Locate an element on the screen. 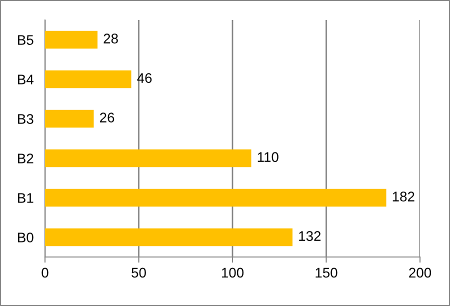 The image size is (450, 306). x-tick-label: 100 is located at coordinates (233, 273).